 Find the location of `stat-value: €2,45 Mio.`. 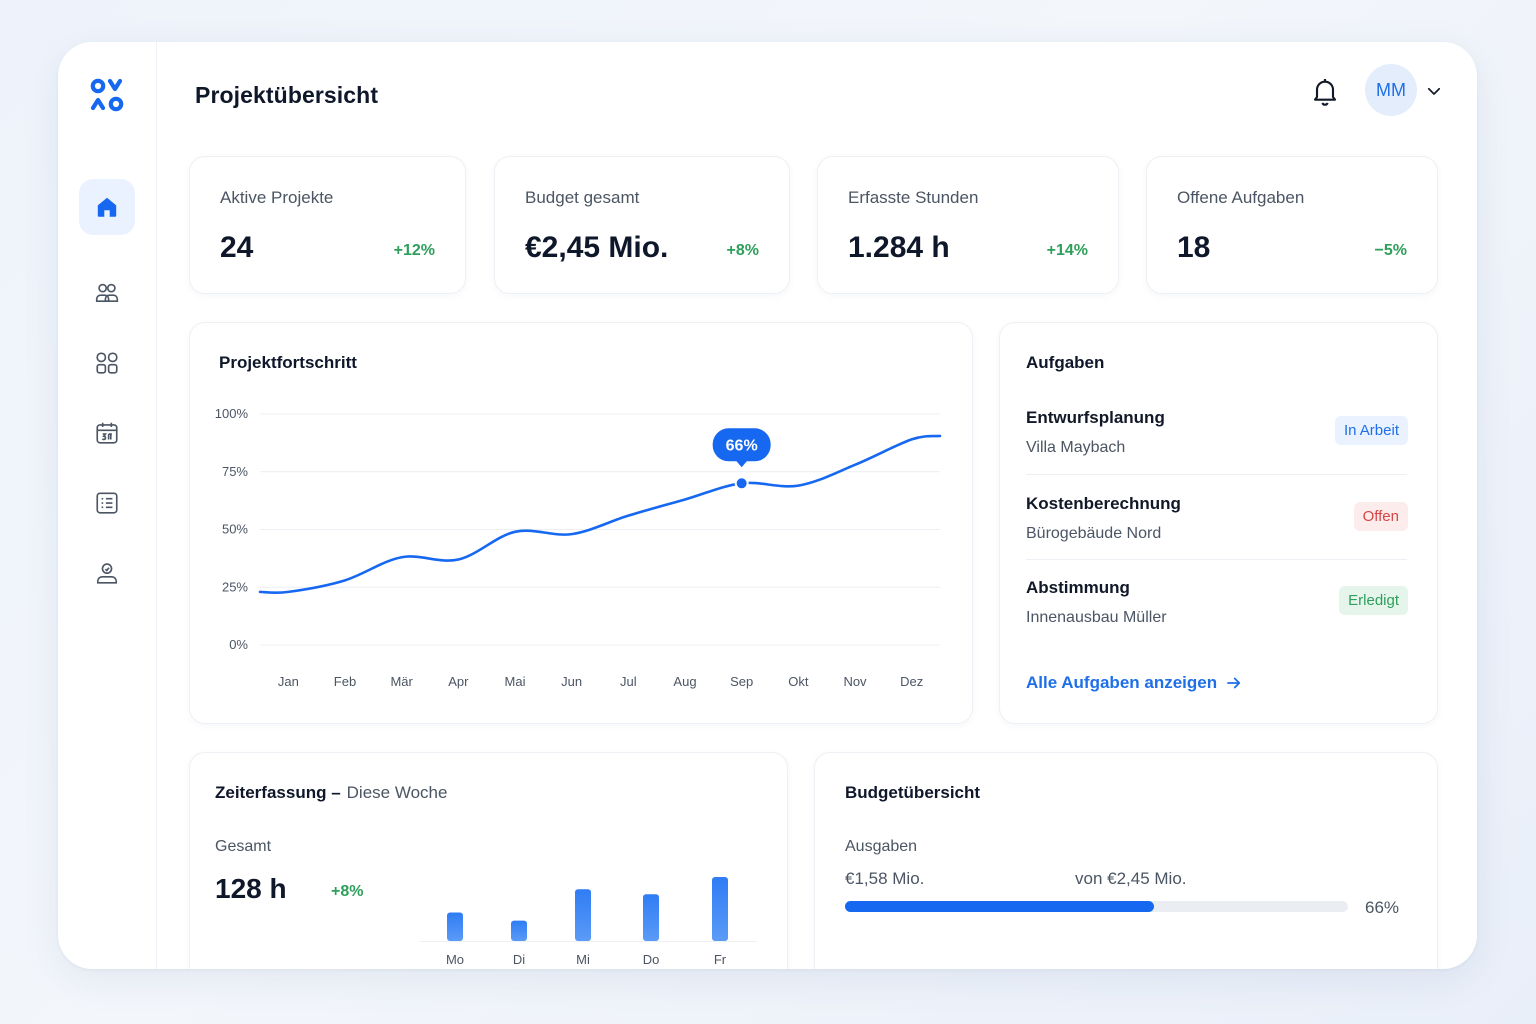

stat-value: €2,45 Mio. is located at coordinates (597, 247).